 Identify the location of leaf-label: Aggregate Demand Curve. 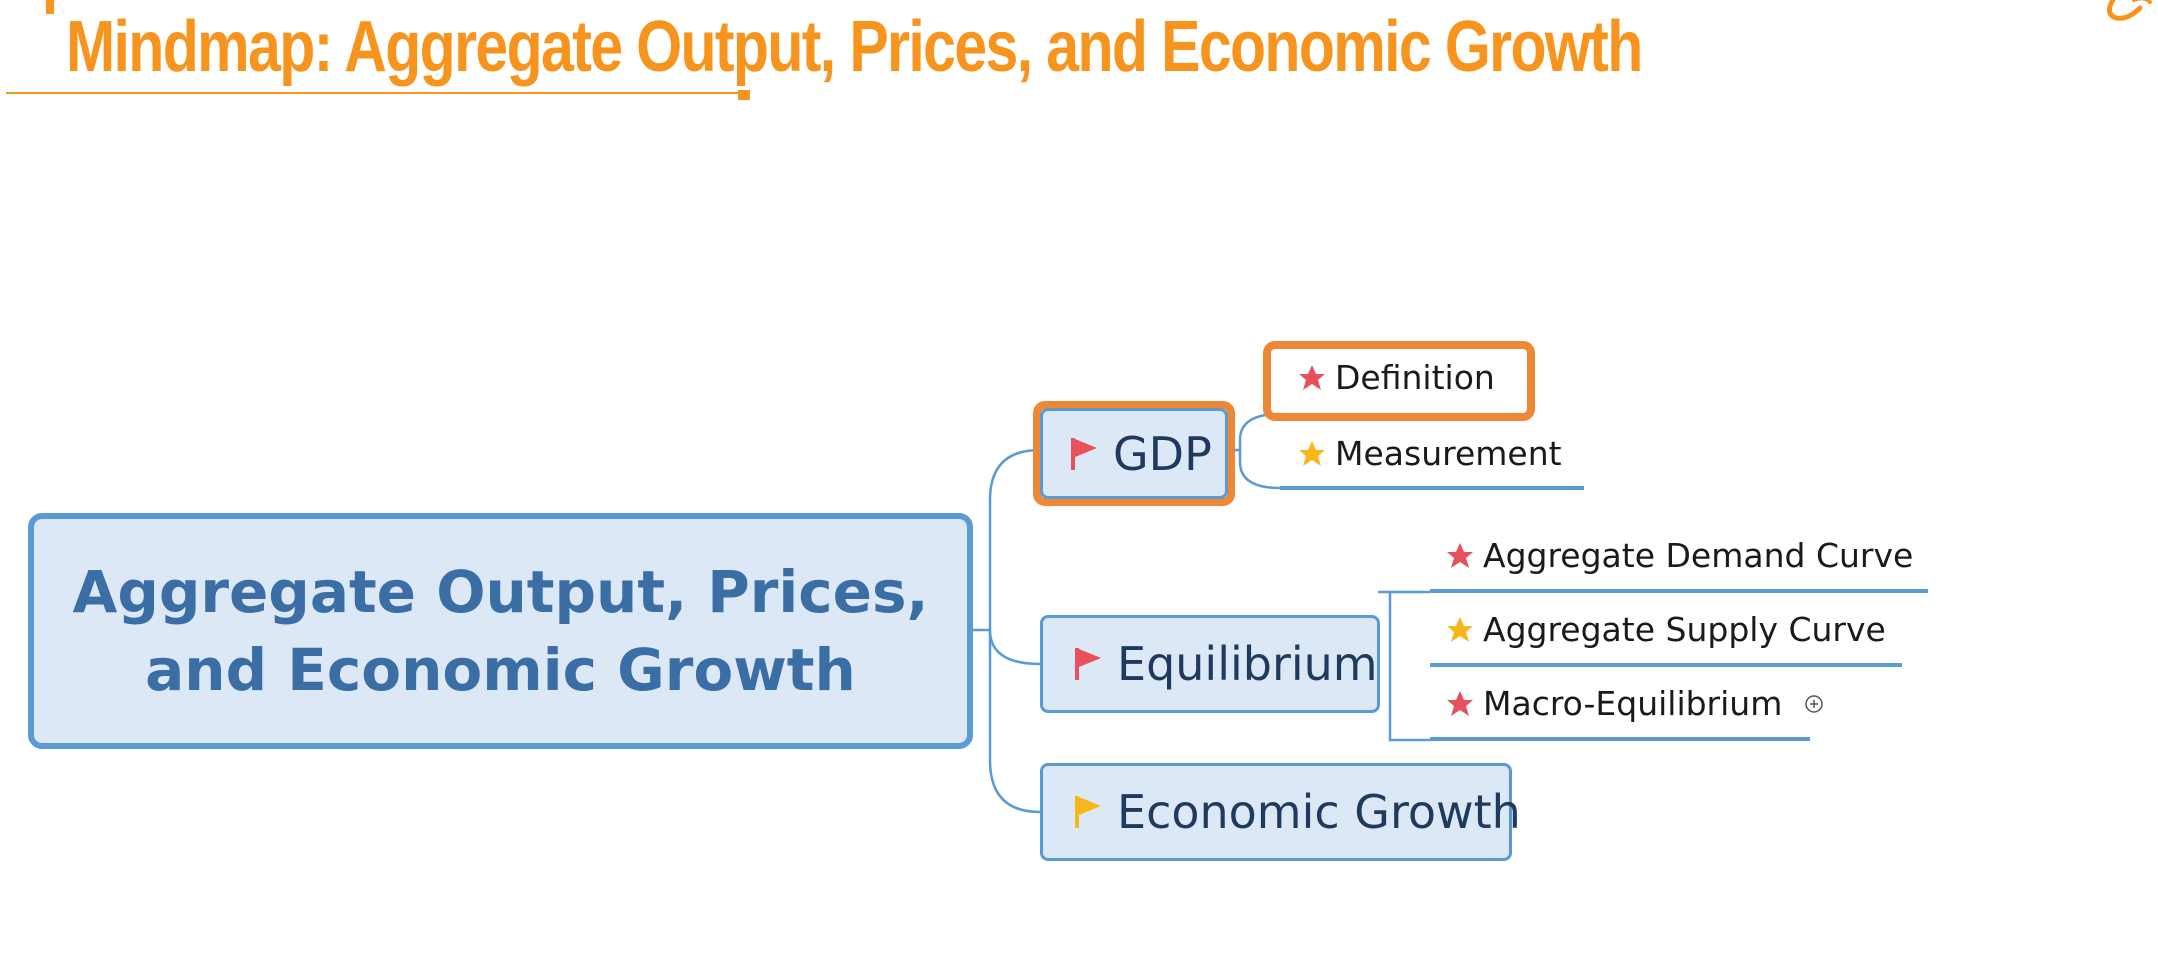
(1698, 555).